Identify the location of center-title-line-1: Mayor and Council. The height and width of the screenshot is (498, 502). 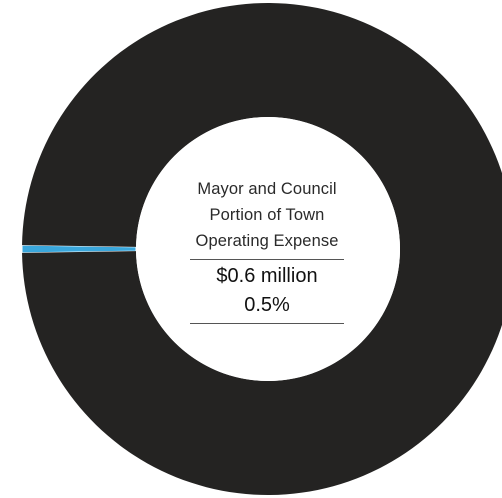
(267, 189).